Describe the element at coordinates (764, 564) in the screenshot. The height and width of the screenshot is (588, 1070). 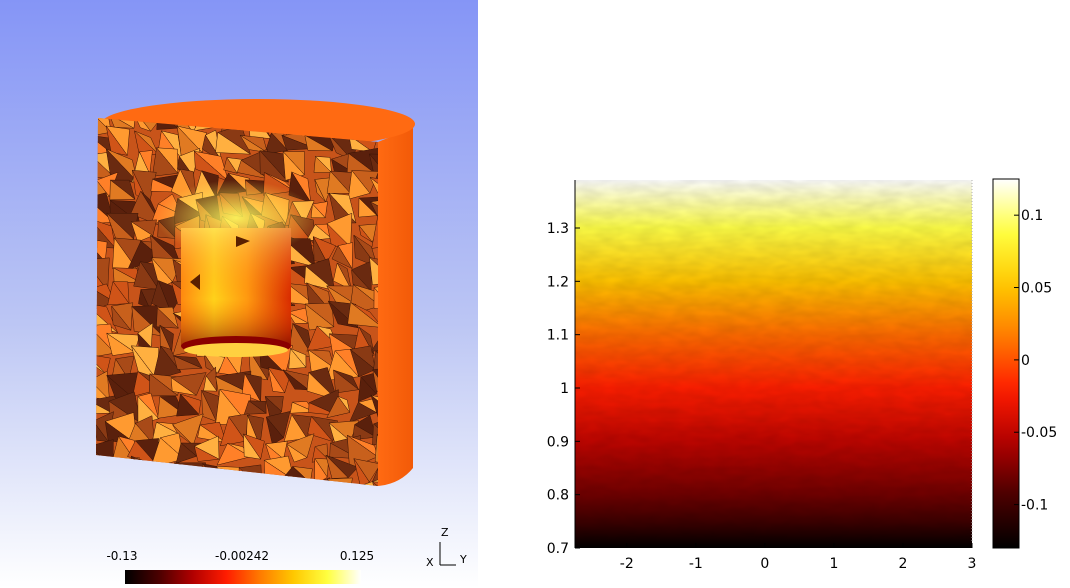
I see `x-tick-label: 0` at that location.